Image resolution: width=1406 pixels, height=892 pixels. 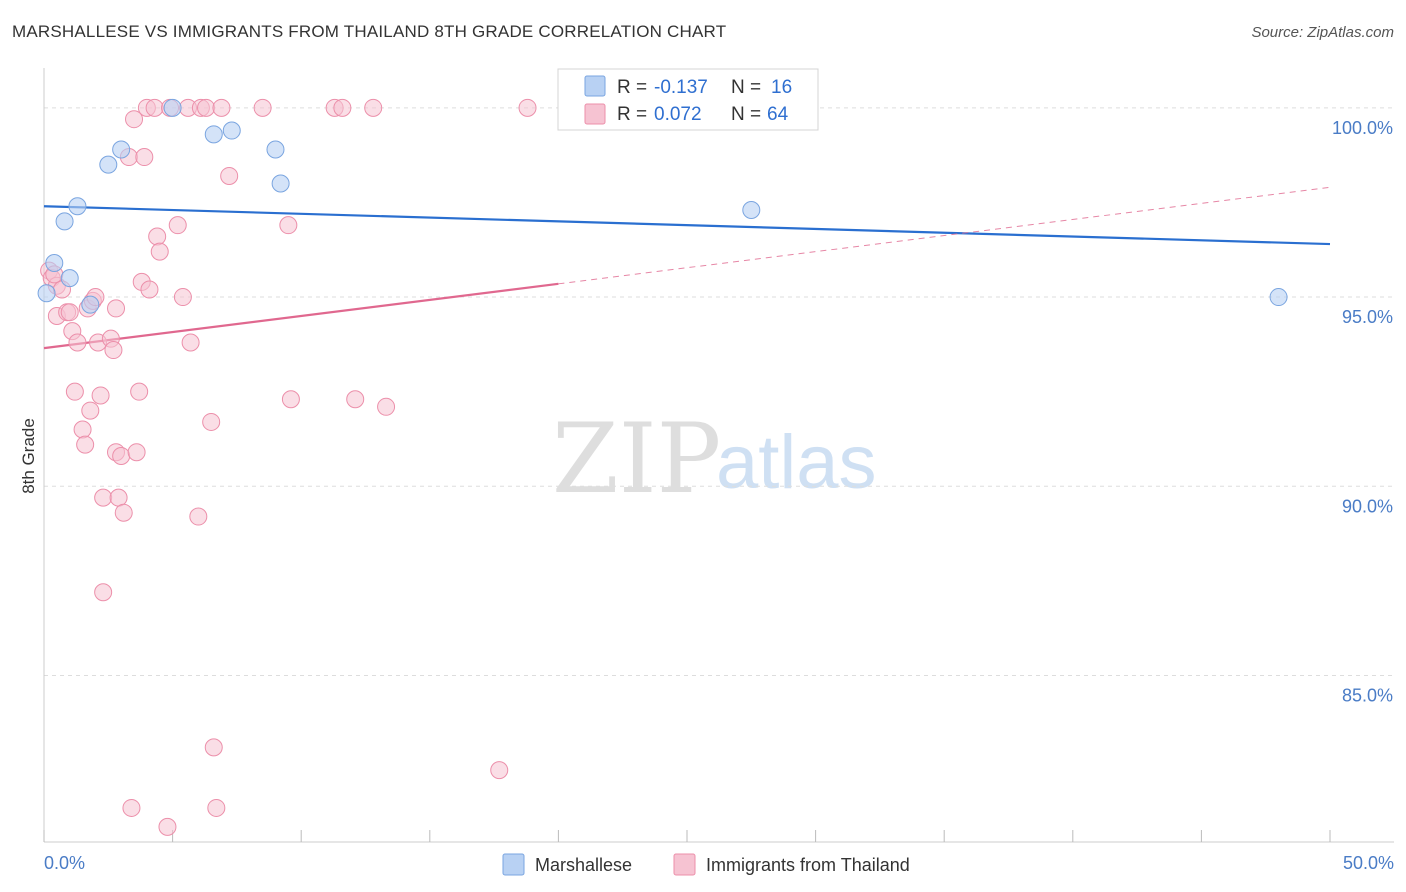 What do you see at coordinates (583, 865) in the screenshot?
I see `bottom-legend-label-marshallese: Marshallese` at bounding box center [583, 865].